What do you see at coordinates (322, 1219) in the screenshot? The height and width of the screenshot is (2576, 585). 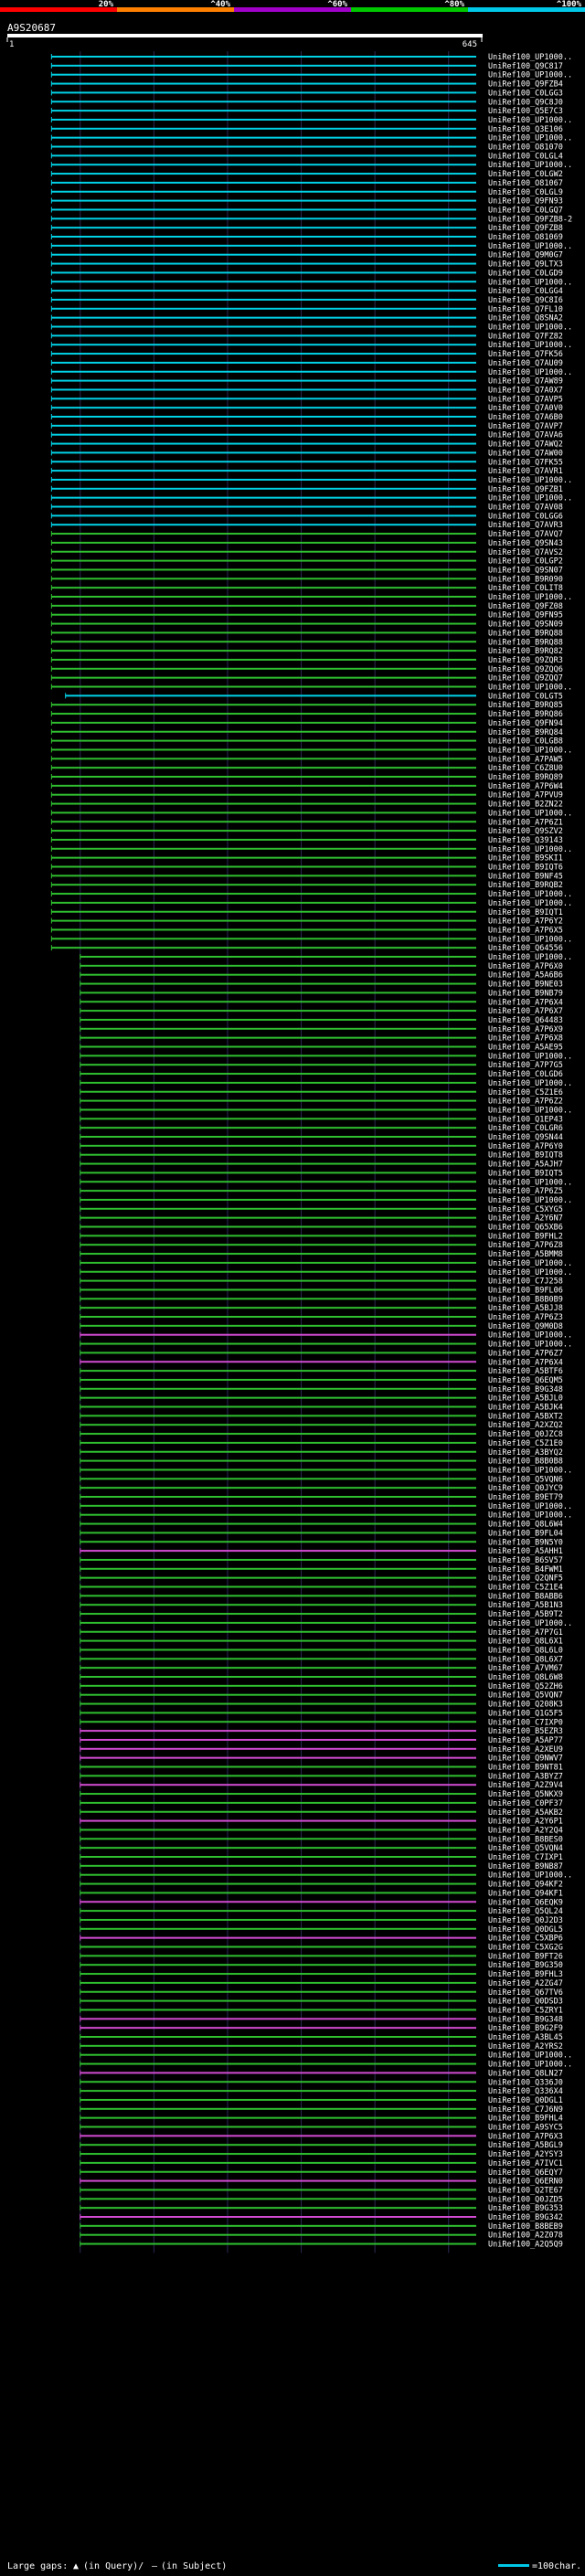 I see `hit-row: UniRef100_A2Y6N7` at bounding box center [322, 1219].